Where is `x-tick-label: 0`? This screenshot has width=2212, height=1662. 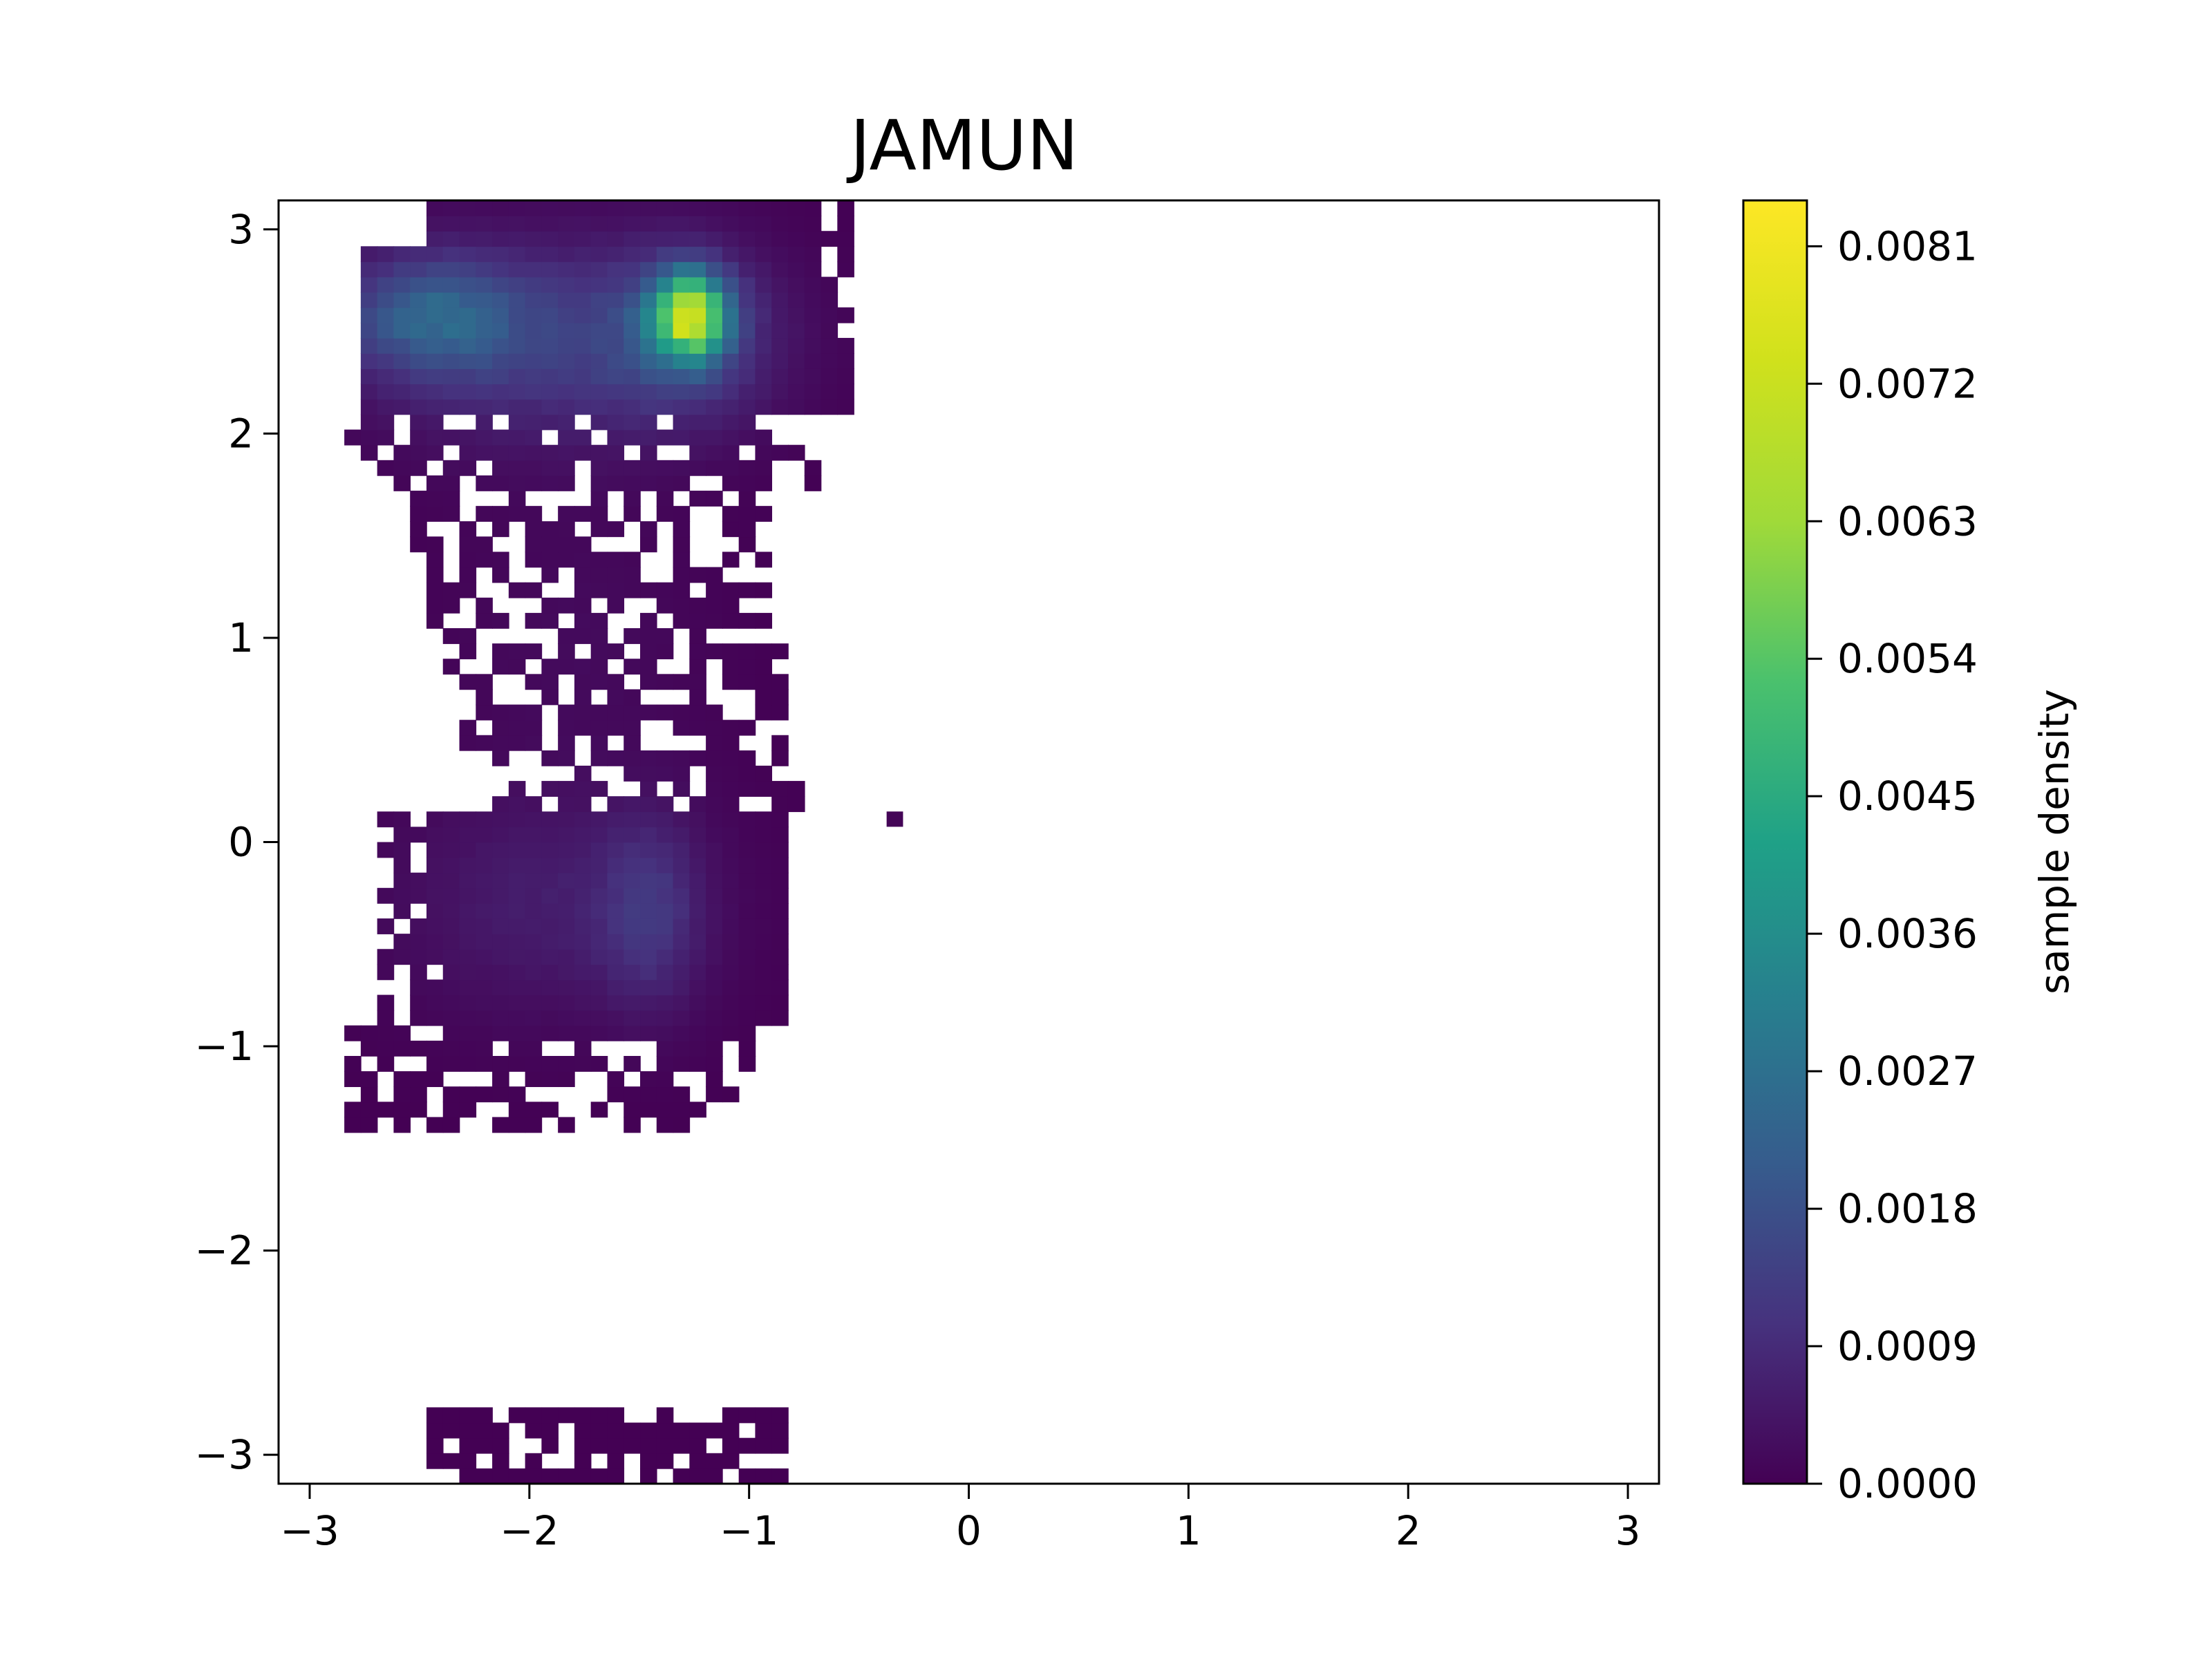
x-tick-label: 0 is located at coordinates (969, 1531).